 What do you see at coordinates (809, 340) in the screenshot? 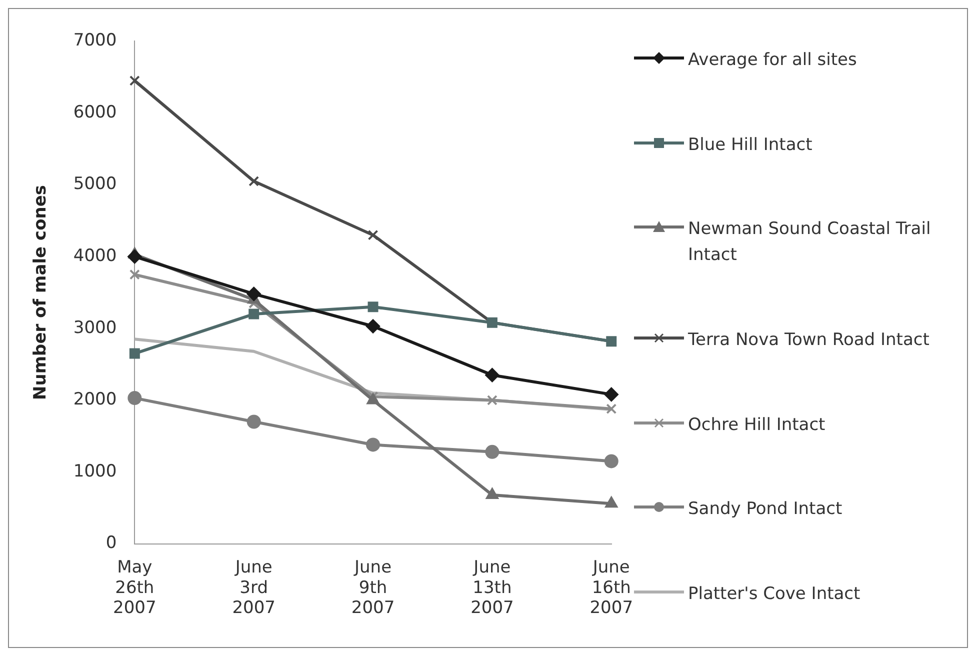
I see `legend-label: Terra Nova Town Road Intact` at bounding box center [809, 340].